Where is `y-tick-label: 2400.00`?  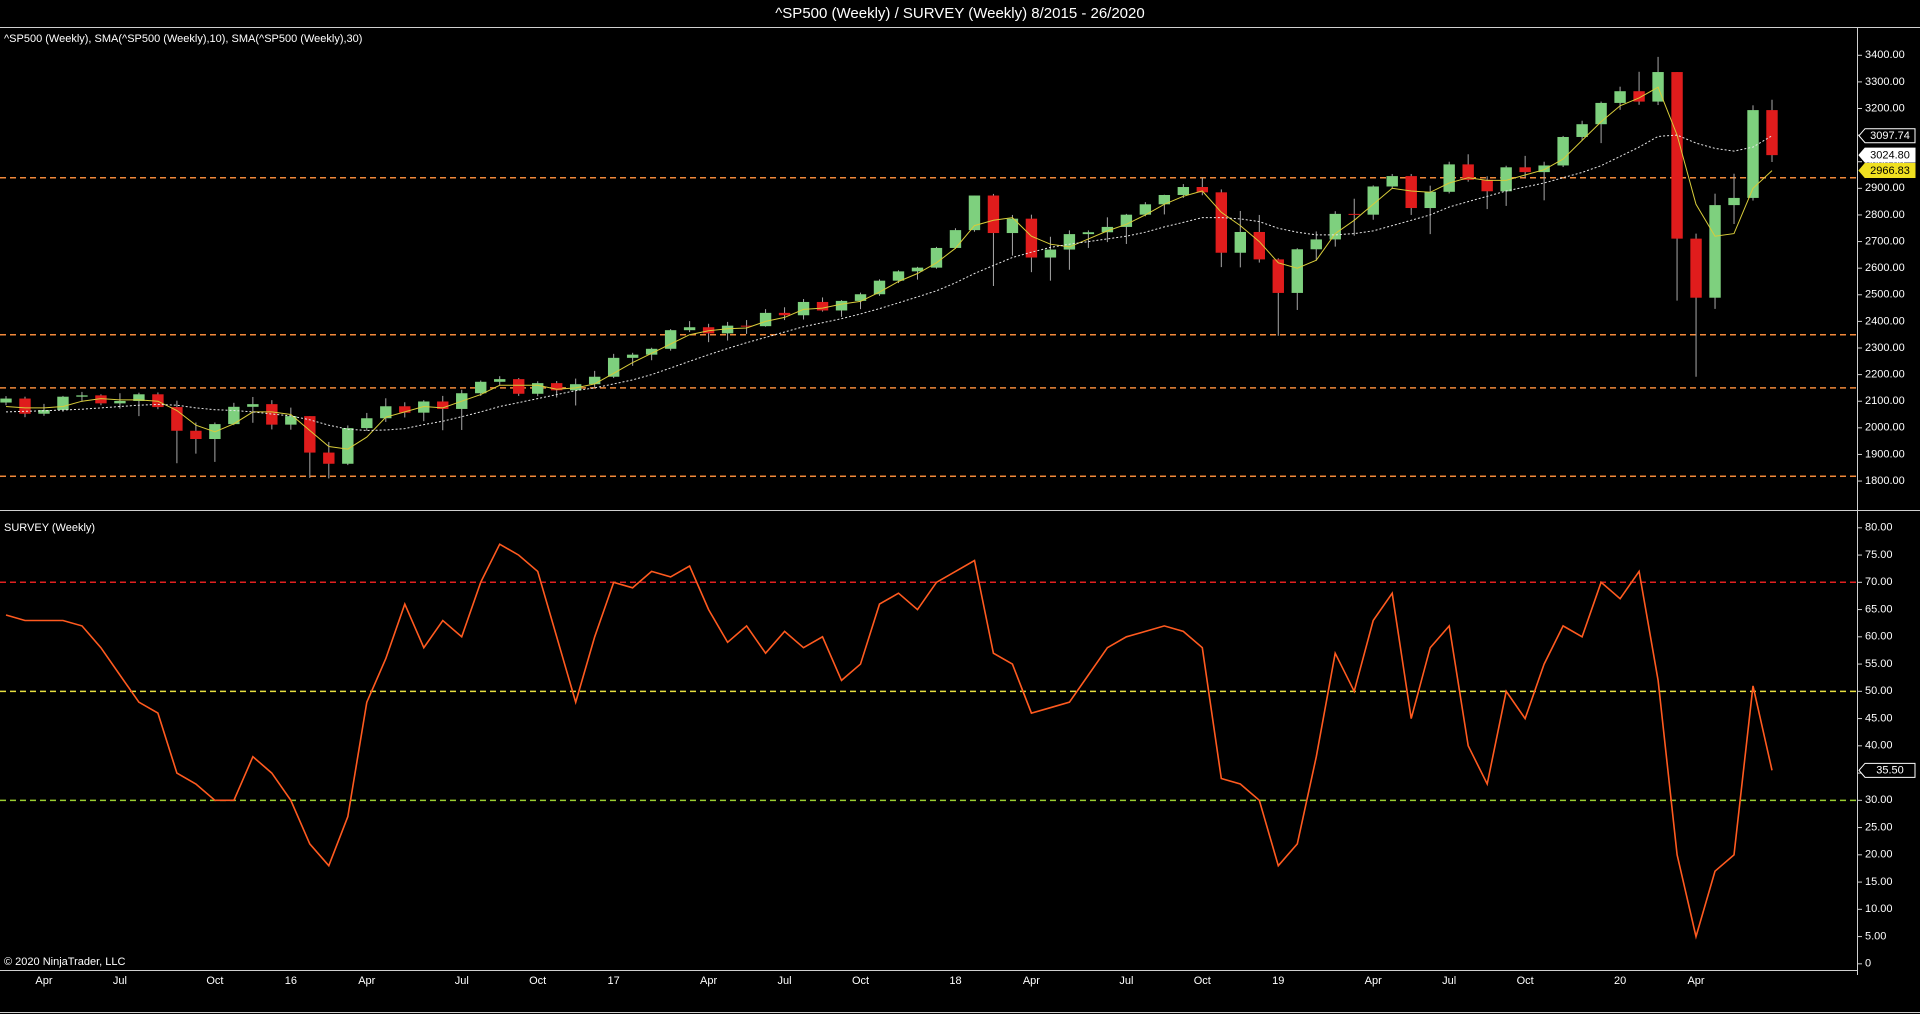 y-tick-label: 2400.00 is located at coordinates (1885, 321).